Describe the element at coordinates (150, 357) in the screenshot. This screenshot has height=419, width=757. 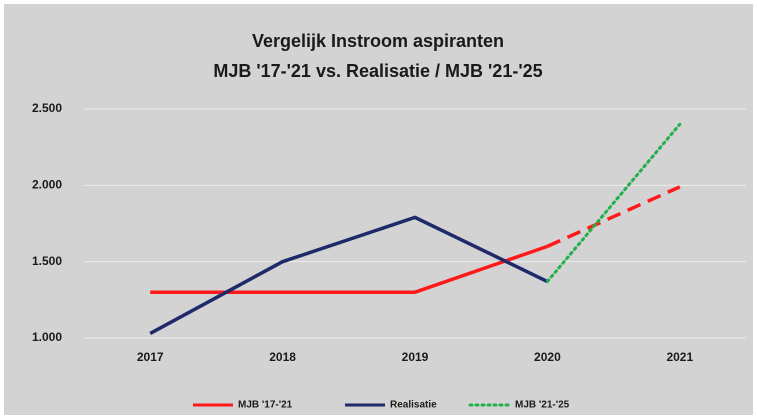
I see `x-tick-label: 2017` at that location.